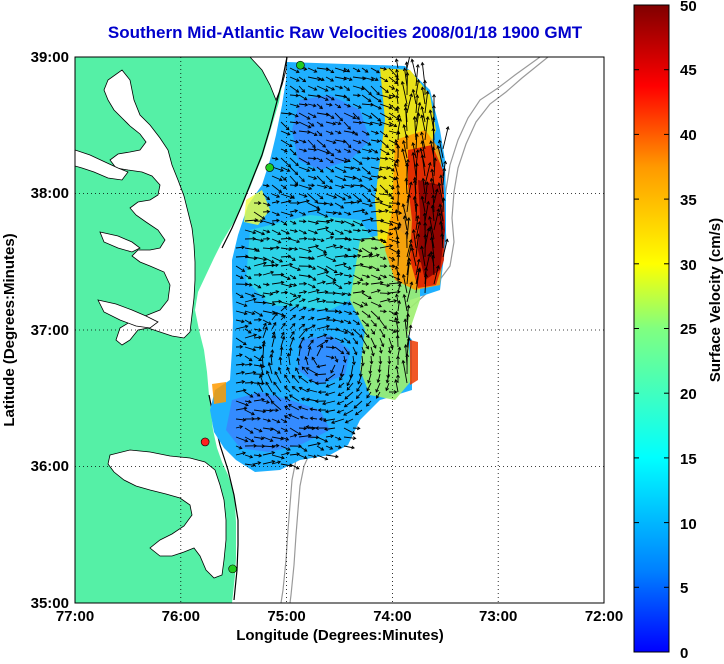  What do you see at coordinates (715, 300) in the screenshot?
I see `colorbar-label: Surface Velocity (cm/s)` at bounding box center [715, 300].